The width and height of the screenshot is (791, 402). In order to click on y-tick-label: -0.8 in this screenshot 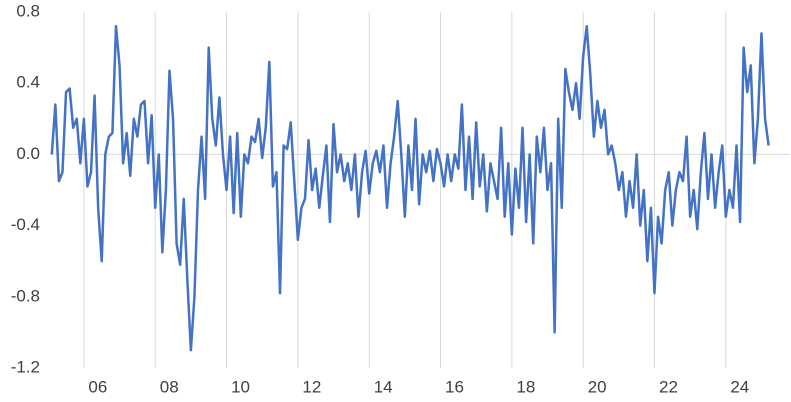, I will do `click(25, 295)`.